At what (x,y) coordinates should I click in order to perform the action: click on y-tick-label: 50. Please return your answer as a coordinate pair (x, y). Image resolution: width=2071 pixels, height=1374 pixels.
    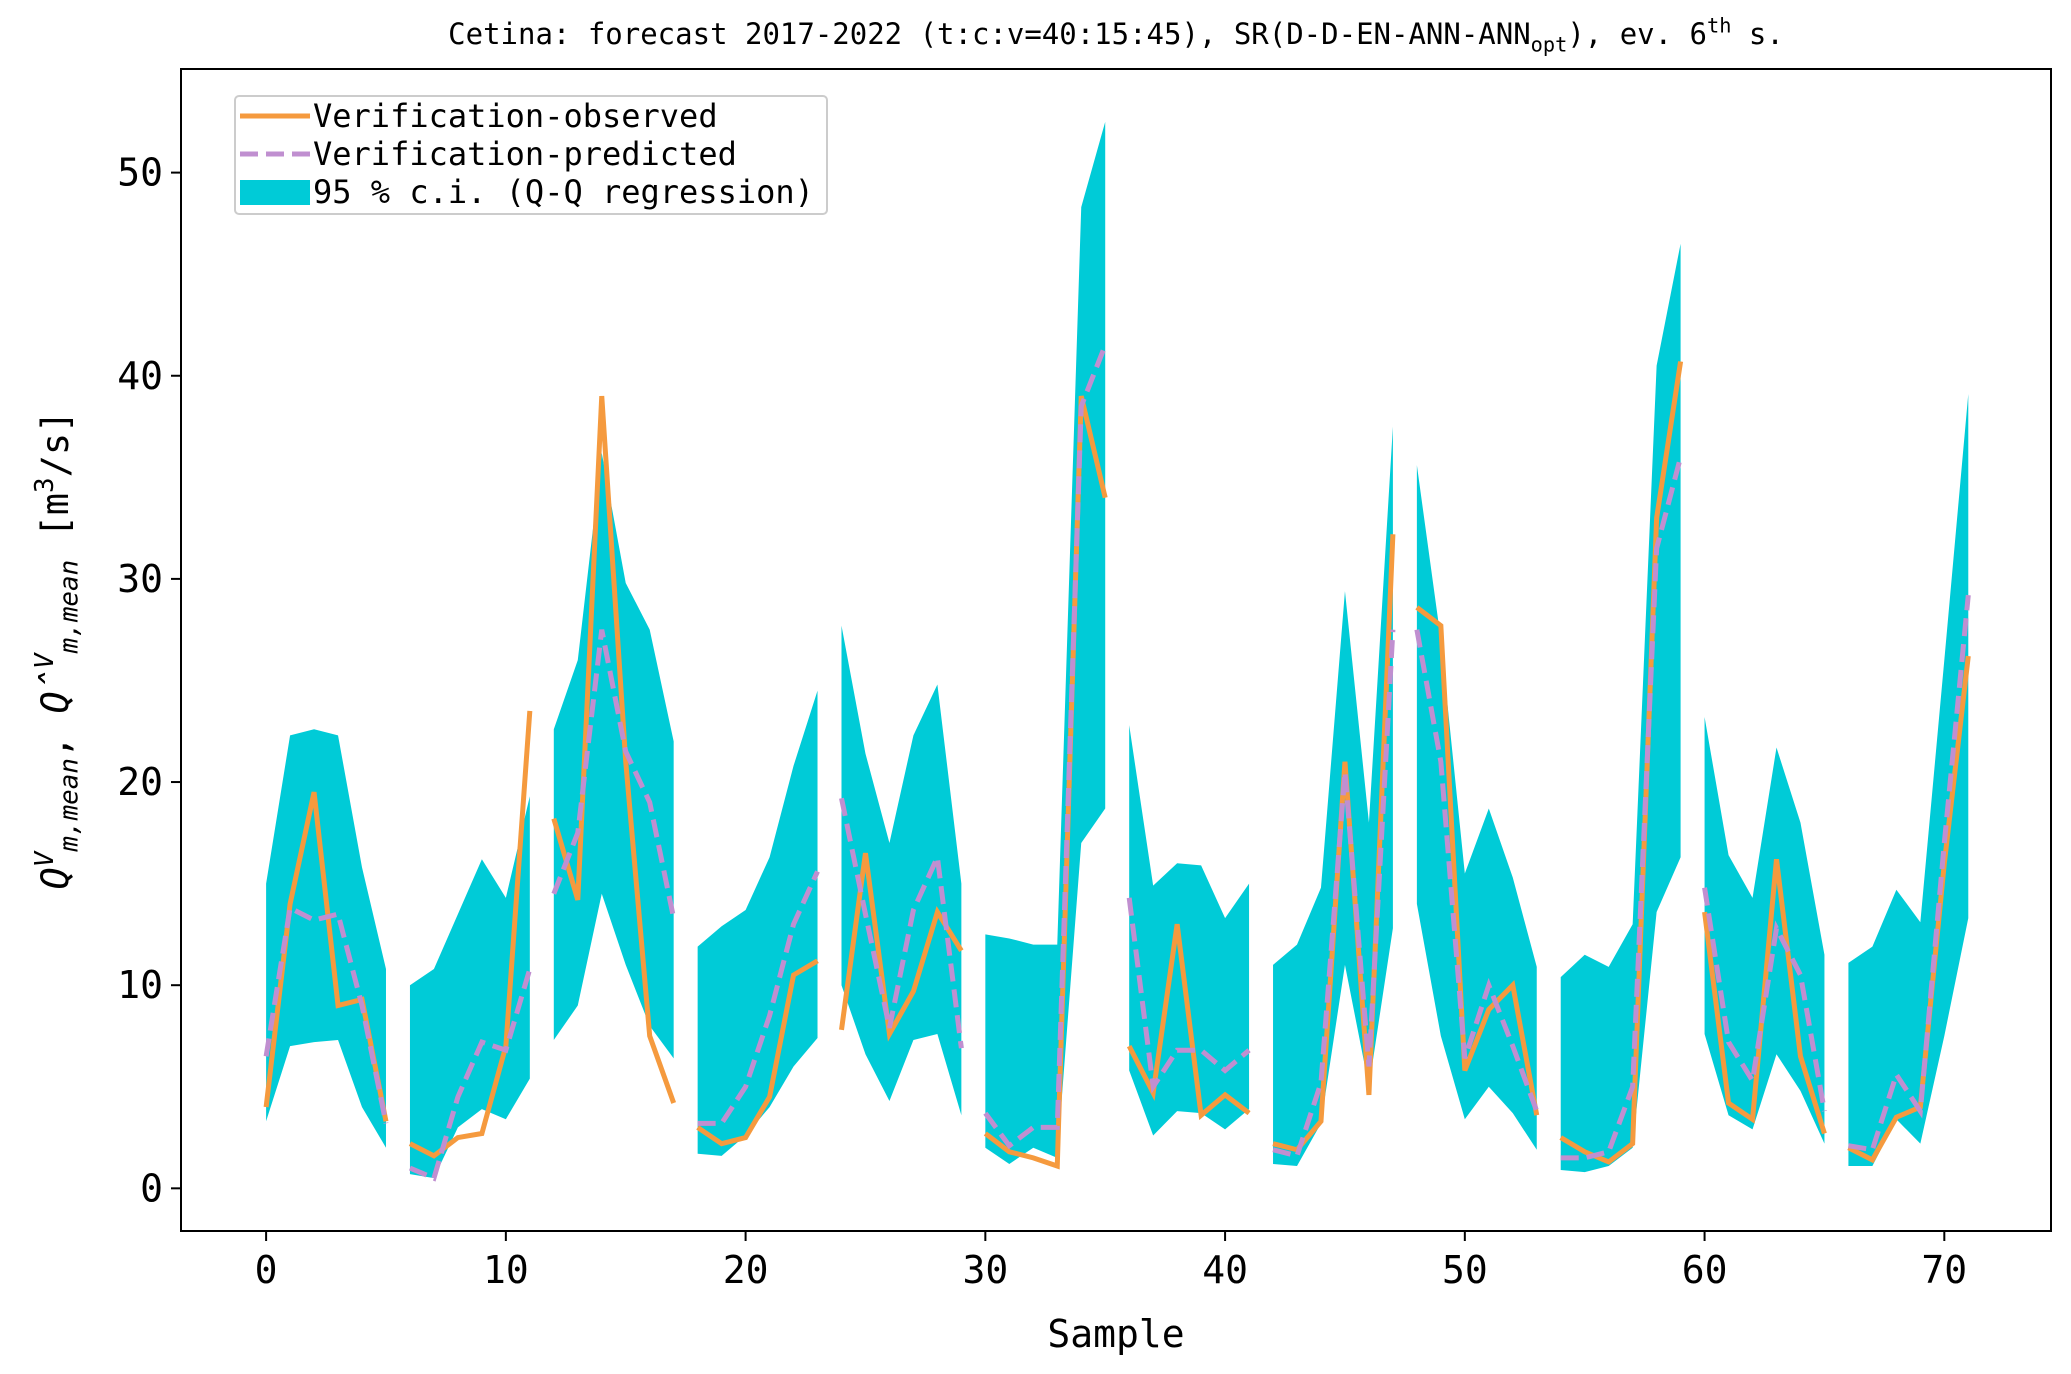
    Looking at the image, I should click on (140, 173).